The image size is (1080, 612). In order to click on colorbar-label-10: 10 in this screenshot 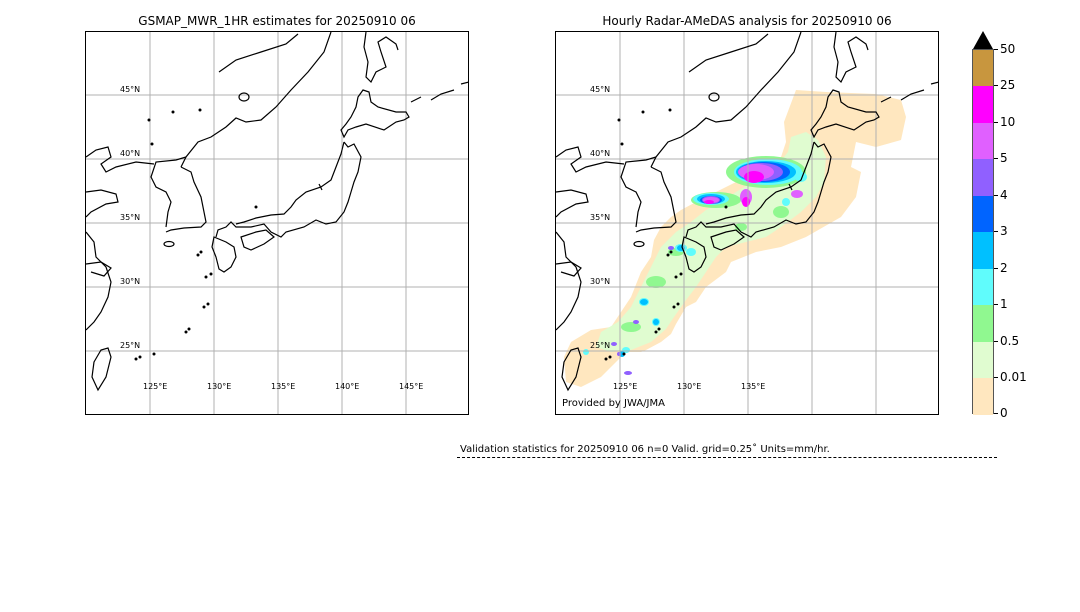, I will do `click(1008, 122)`.